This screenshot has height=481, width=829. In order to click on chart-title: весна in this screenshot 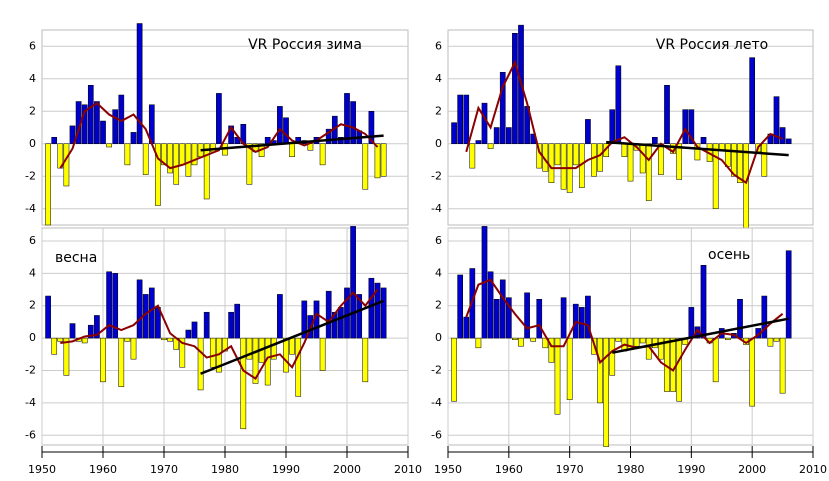, I will do `click(76, 258)`.